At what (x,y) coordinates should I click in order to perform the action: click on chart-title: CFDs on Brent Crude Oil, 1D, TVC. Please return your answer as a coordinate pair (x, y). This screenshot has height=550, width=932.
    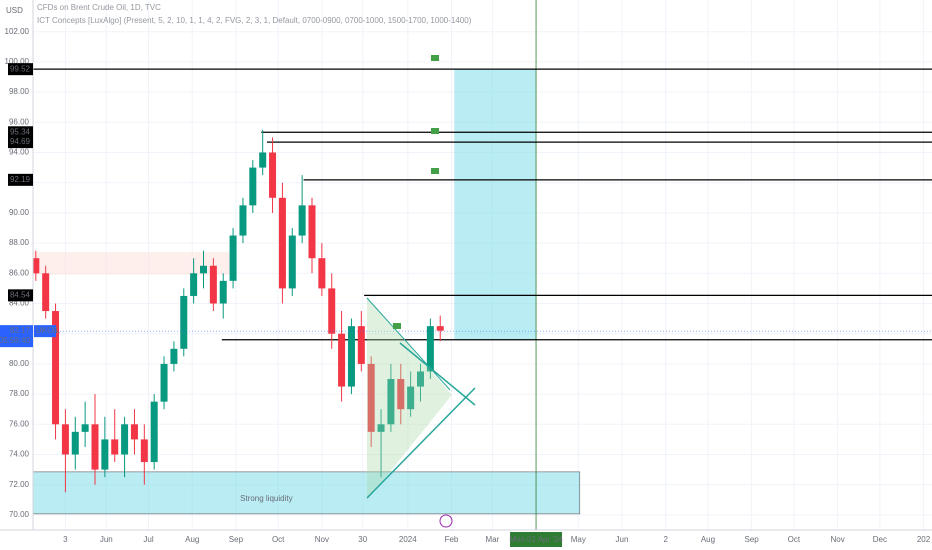
    Looking at the image, I should click on (99, 7).